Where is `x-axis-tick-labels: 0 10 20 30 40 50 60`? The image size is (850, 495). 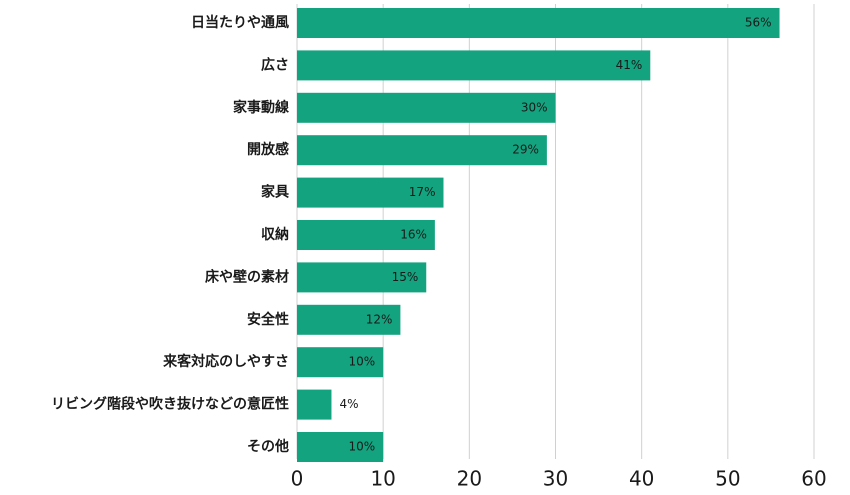
x-axis-tick-labels: 0 10 20 30 40 50 60 is located at coordinates (559, 479).